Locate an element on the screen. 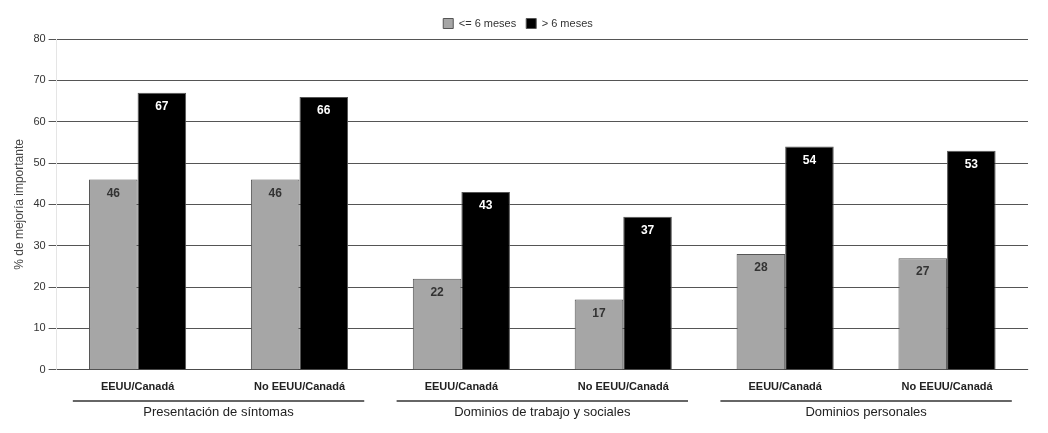  y-tick-label: 20 is located at coordinates (39, 286).